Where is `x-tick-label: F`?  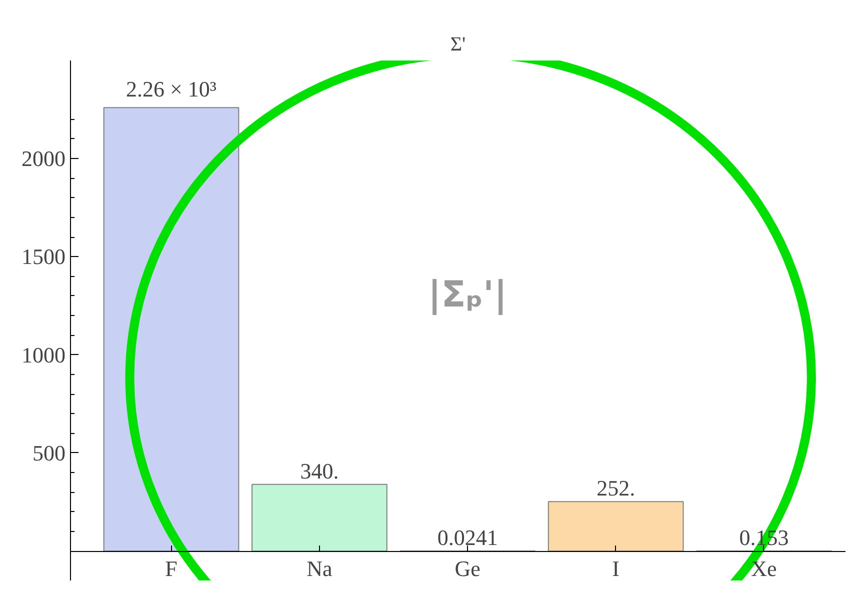
x-tick-label: F is located at coordinates (171, 569).